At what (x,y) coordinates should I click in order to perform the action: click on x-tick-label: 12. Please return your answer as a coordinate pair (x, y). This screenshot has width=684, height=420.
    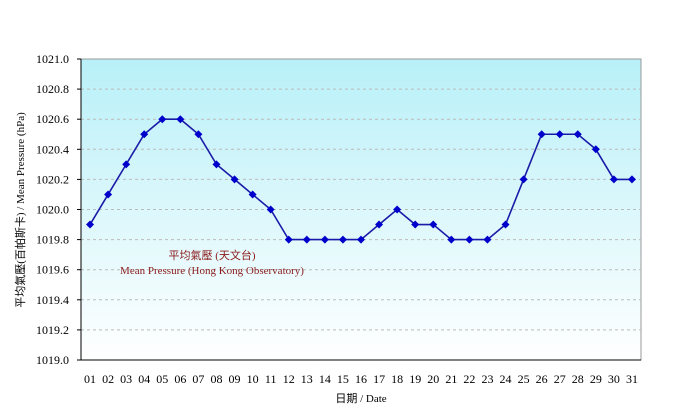
    Looking at the image, I should click on (289, 379).